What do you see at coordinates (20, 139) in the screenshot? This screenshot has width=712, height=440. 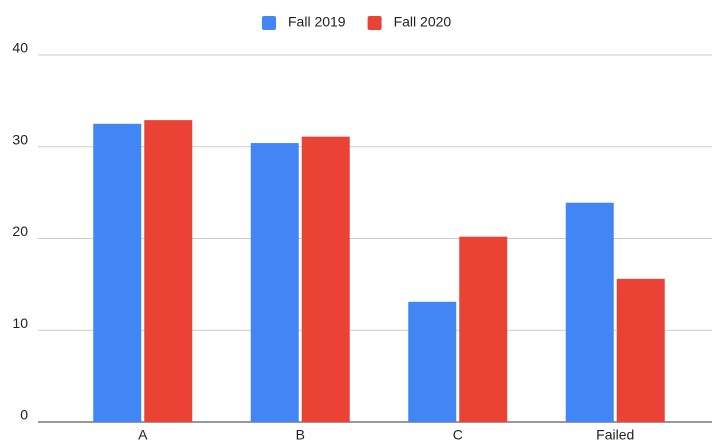 I see `y-tick-label: 30` at bounding box center [20, 139].